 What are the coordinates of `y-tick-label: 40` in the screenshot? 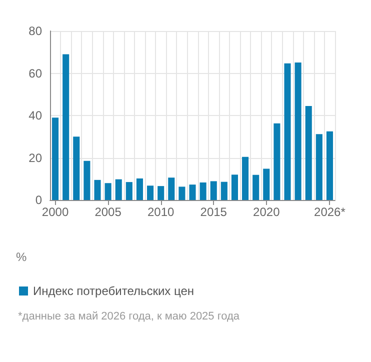 It's located at (35, 115).